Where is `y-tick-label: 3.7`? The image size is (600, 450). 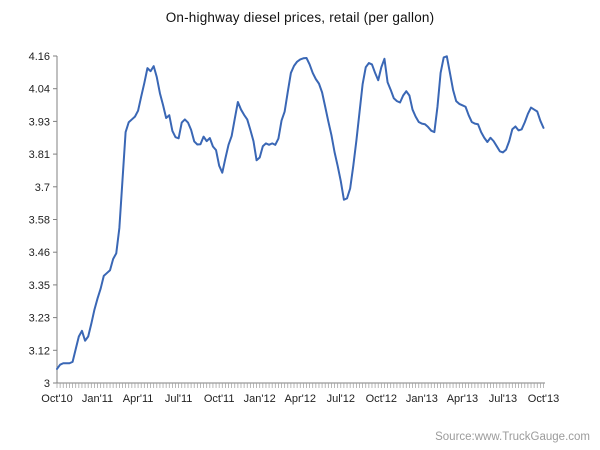 y-tick-label: 3.7 is located at coordinates (42, 188).